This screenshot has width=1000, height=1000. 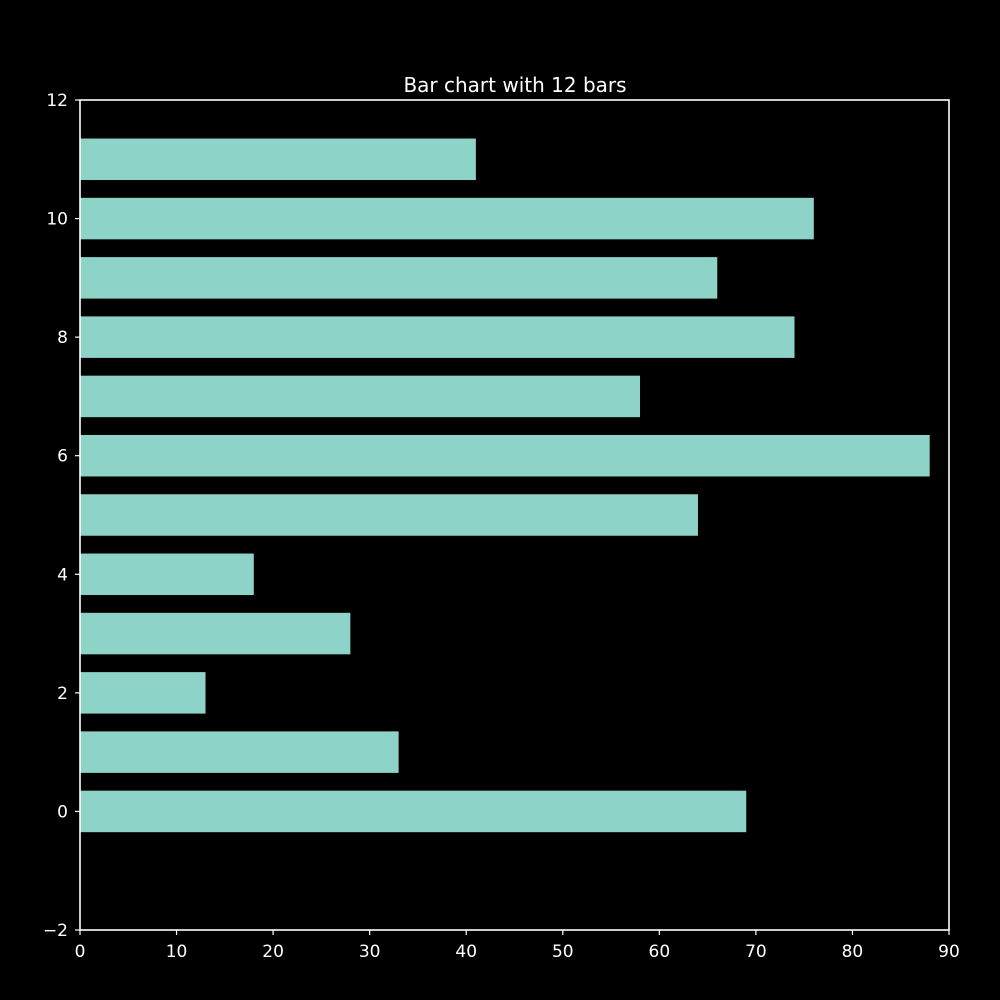 What do you see at coordinates (55, 931) in the screenshot?
I see `y-tick-label: −2` at bounding box center [55, 931].